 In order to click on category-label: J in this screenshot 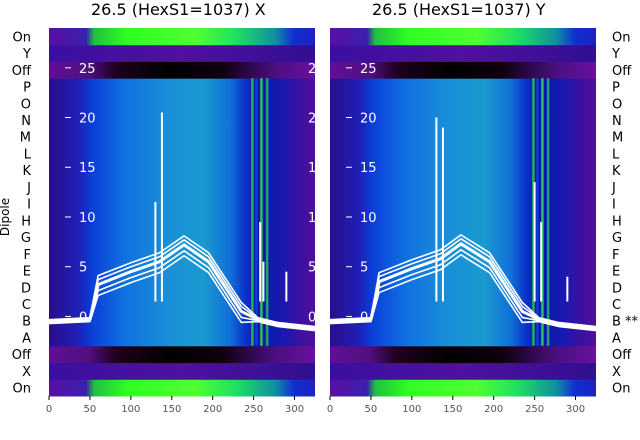, I will do `click(613, 188)`.